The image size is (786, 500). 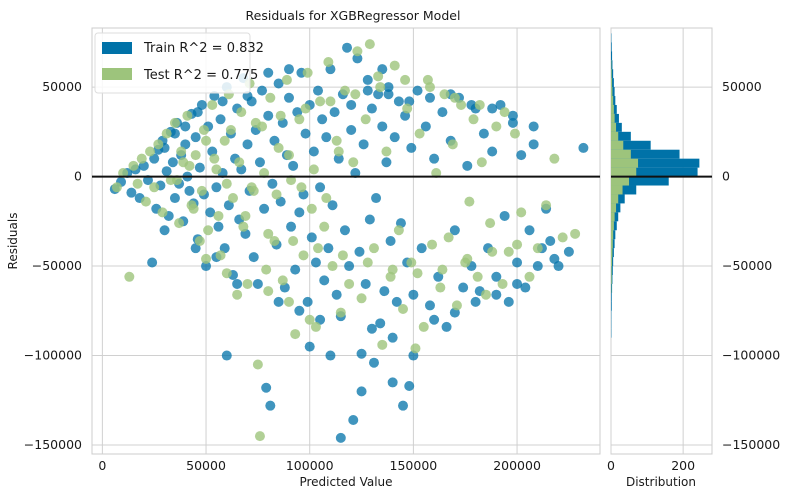 I want to click on x-tick-label: 200000, so click(x=517, y=465).